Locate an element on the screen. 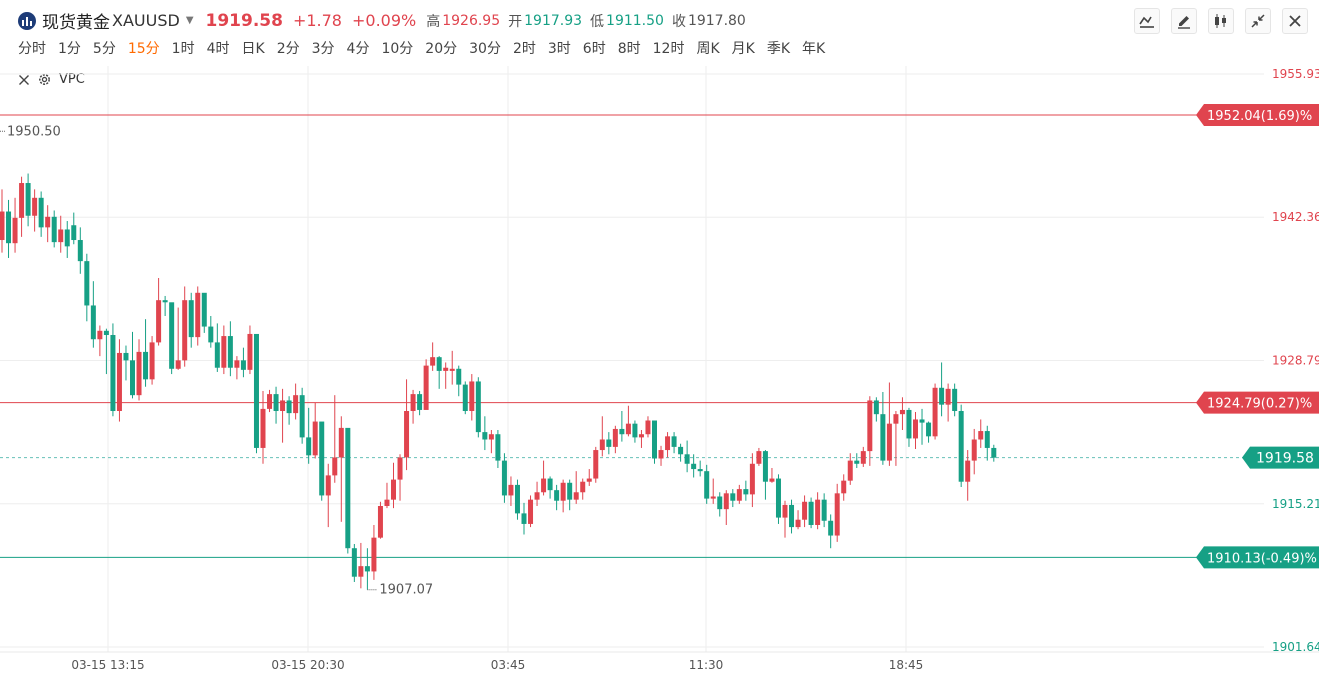  chart-logo-icon is located at coordinates (27, 20).